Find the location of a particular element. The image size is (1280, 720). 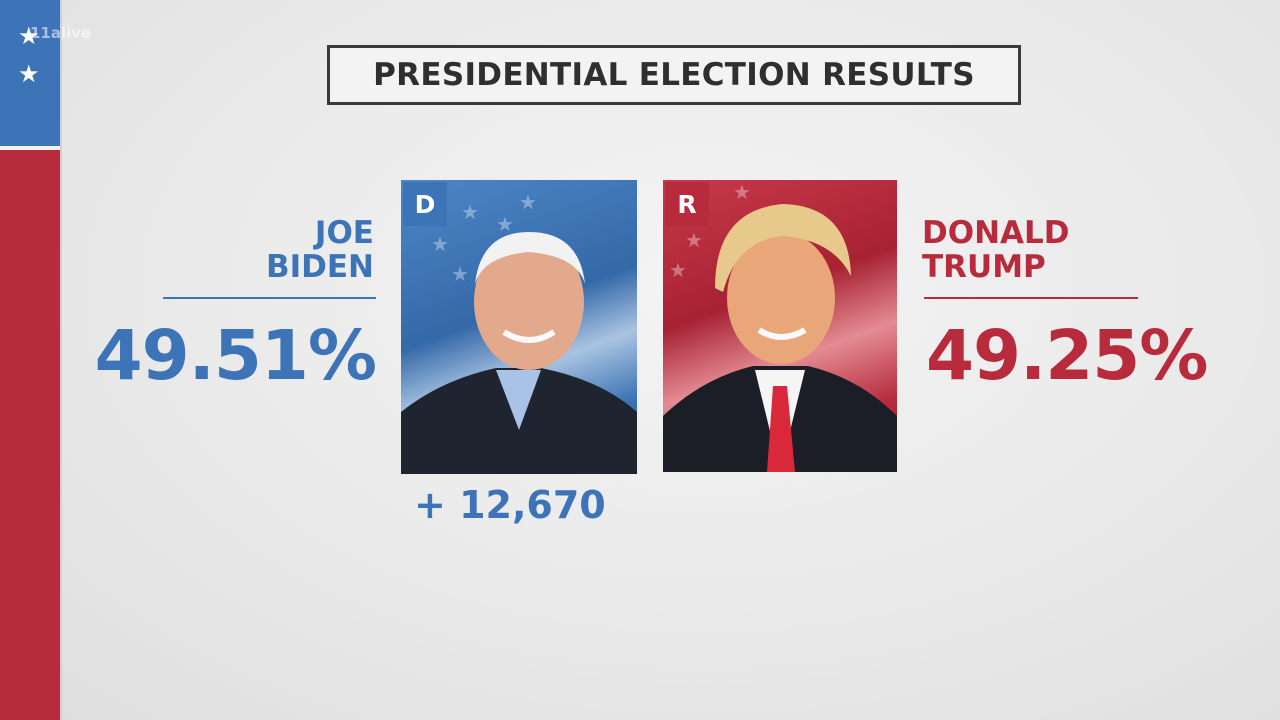

station-watermark: 11alive is located at coordinates (61, 33).